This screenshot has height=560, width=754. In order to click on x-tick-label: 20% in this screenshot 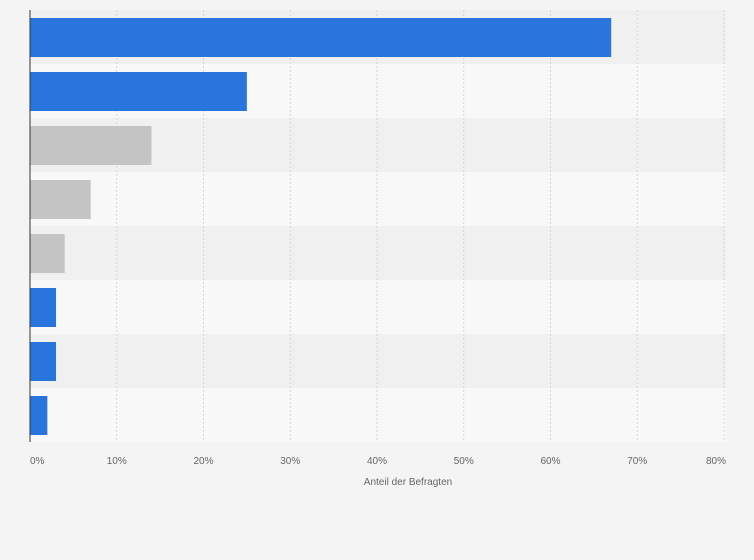, I will do `click(203, 461)`.